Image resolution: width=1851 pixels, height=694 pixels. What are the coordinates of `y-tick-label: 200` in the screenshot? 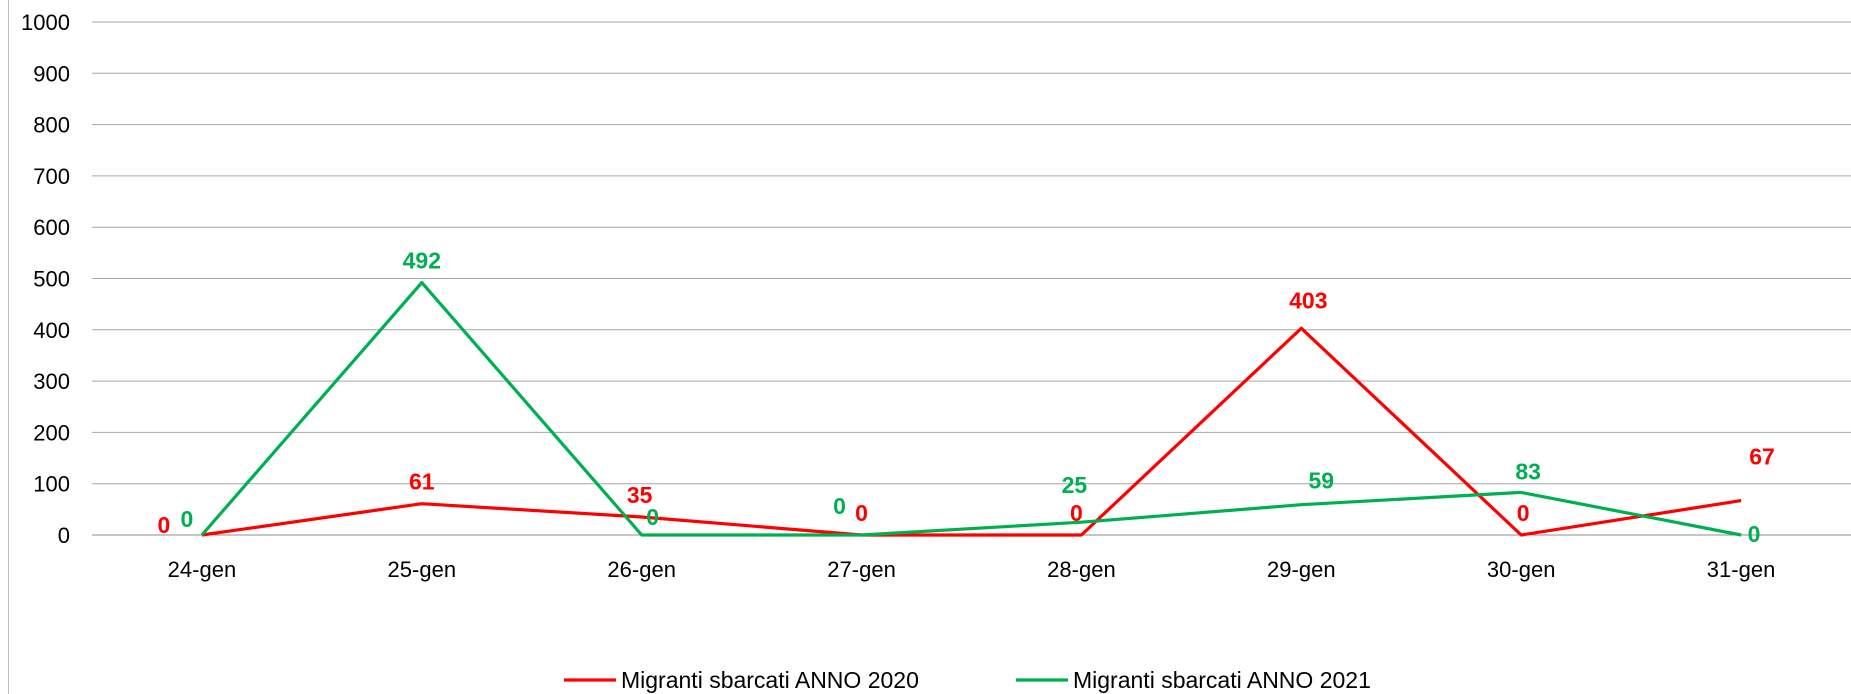 It's located at (51, 432).